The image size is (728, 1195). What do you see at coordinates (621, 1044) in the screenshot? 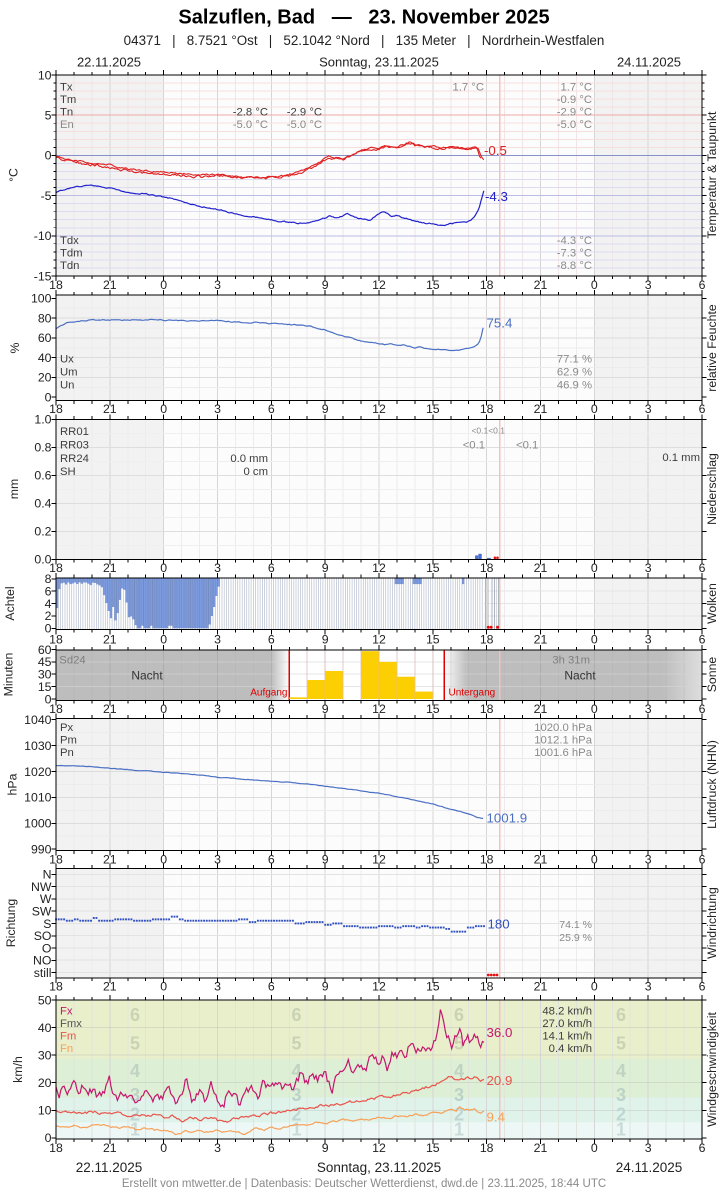
I see `svg-text: 5` at bounding box center [621, 1044].